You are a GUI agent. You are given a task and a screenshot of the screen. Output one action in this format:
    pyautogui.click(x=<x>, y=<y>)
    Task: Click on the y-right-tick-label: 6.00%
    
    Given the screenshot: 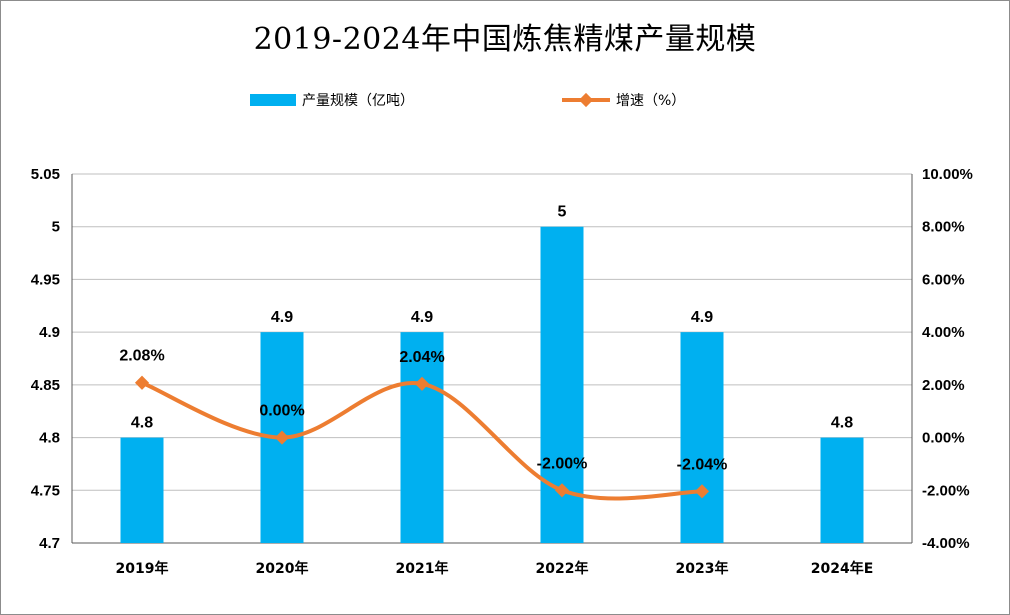 What is the action you would take?
    pyautogui.click(x=943, y=279)
    